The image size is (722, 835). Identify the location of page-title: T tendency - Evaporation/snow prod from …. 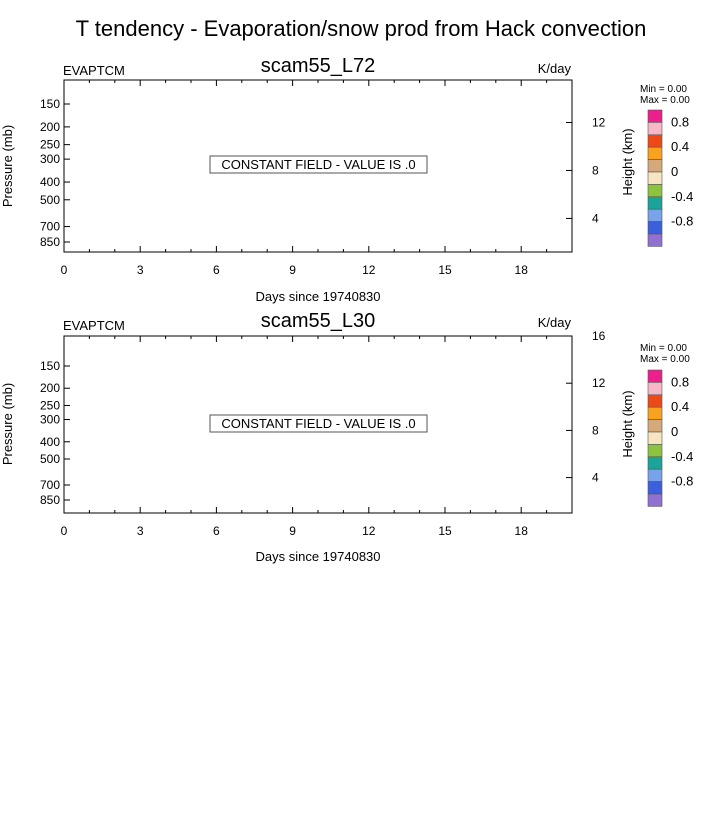
(361, 28).